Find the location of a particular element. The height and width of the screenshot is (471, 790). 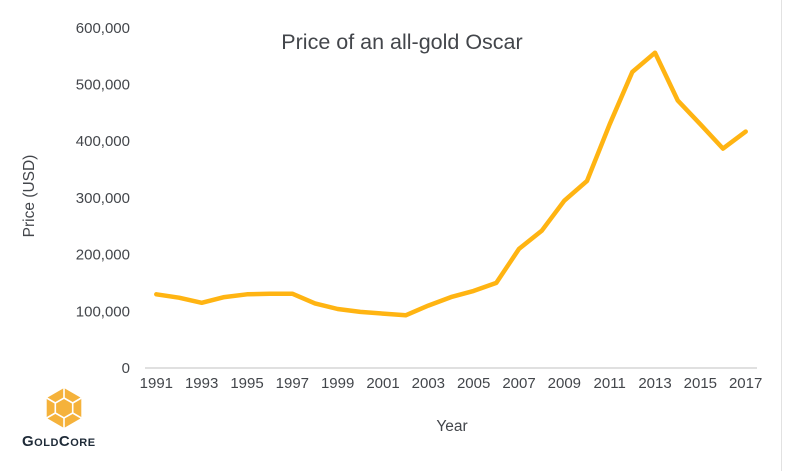

x-tick-label: 1995 is located at coordinates (246, 383).